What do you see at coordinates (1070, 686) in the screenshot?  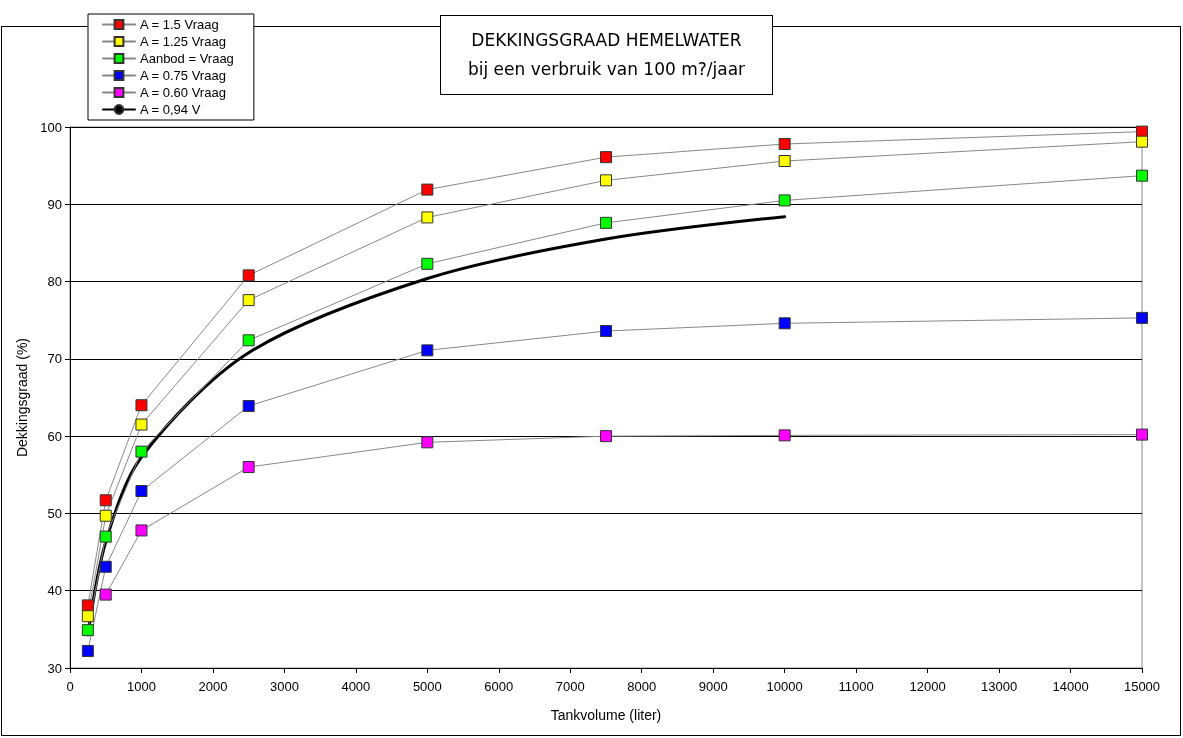 I see `x-tick-label: 14000` at bounding box center [1070, 686].